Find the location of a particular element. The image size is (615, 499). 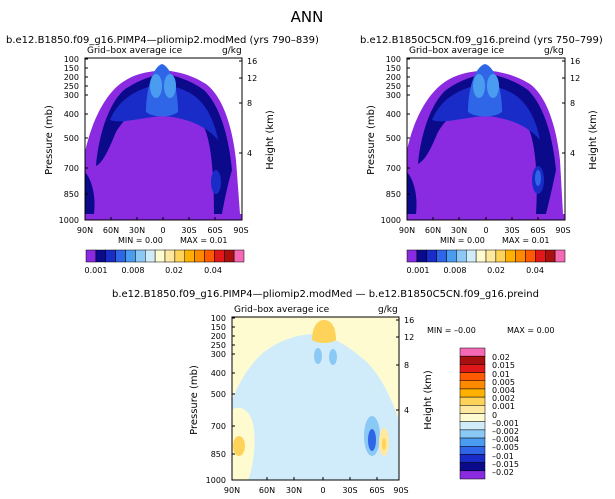

panel-preind-field is located at coordinates (486, 139).